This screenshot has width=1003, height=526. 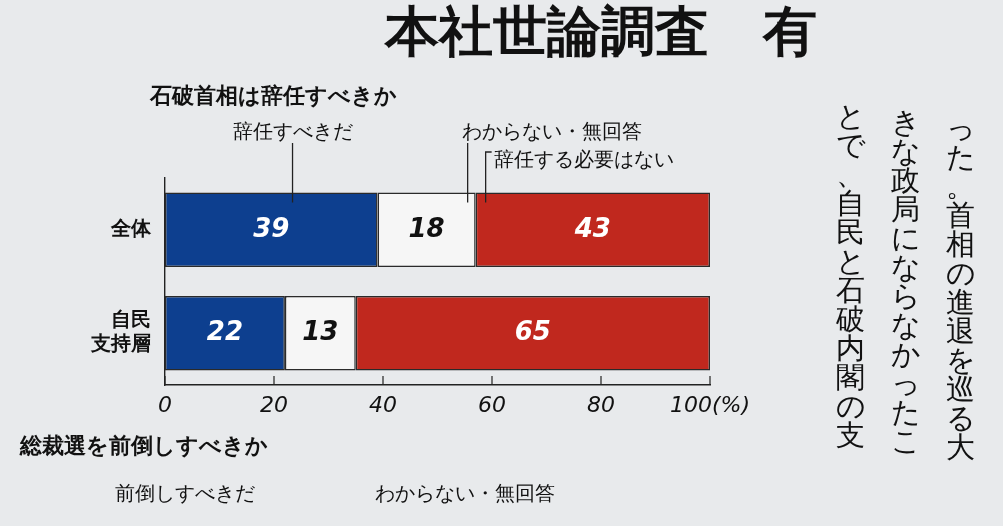 I want to click on text: った。首相の進退を巡る大, so click(x=960, y=287).